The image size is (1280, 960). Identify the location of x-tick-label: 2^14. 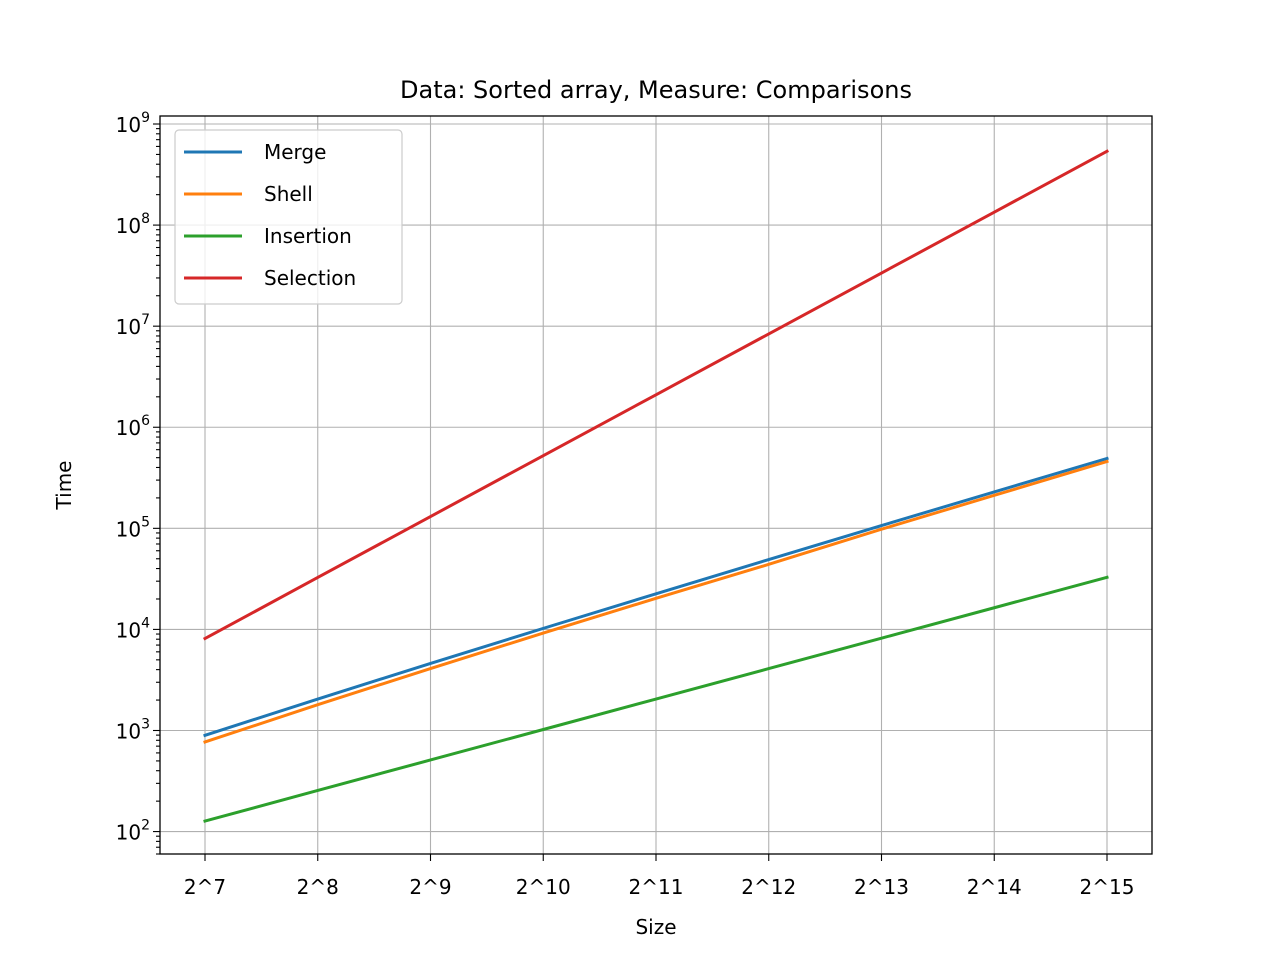
(994, 887).